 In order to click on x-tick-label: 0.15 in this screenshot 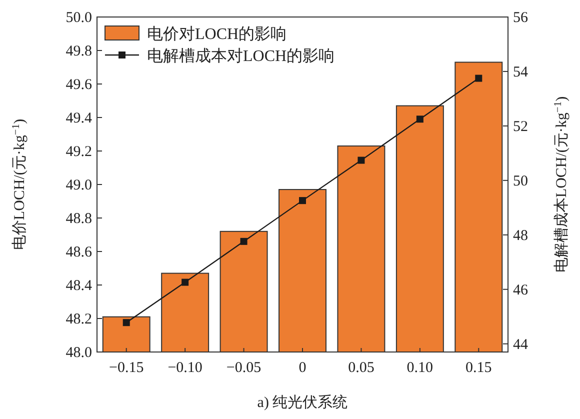, I will do `click(479, 368)`.